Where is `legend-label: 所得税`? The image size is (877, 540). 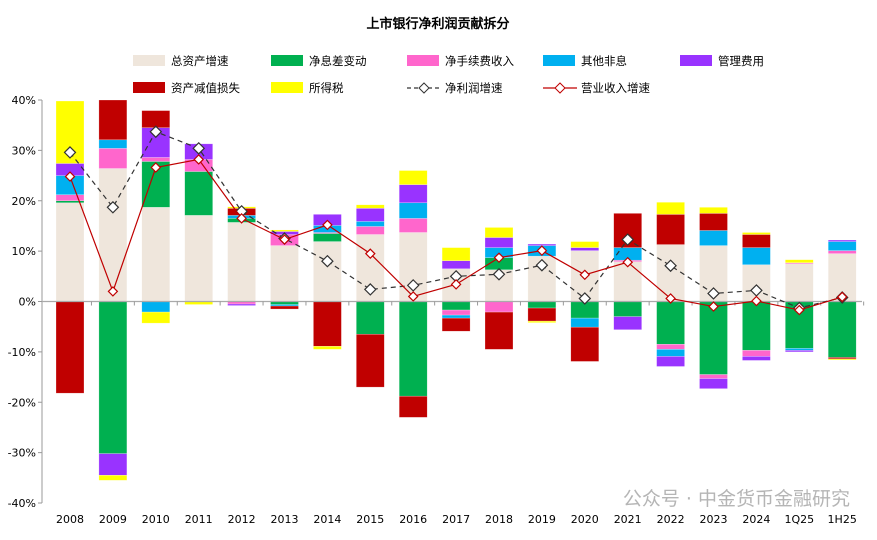
legend-label: 所得税 is located at coordinates (326, 88).